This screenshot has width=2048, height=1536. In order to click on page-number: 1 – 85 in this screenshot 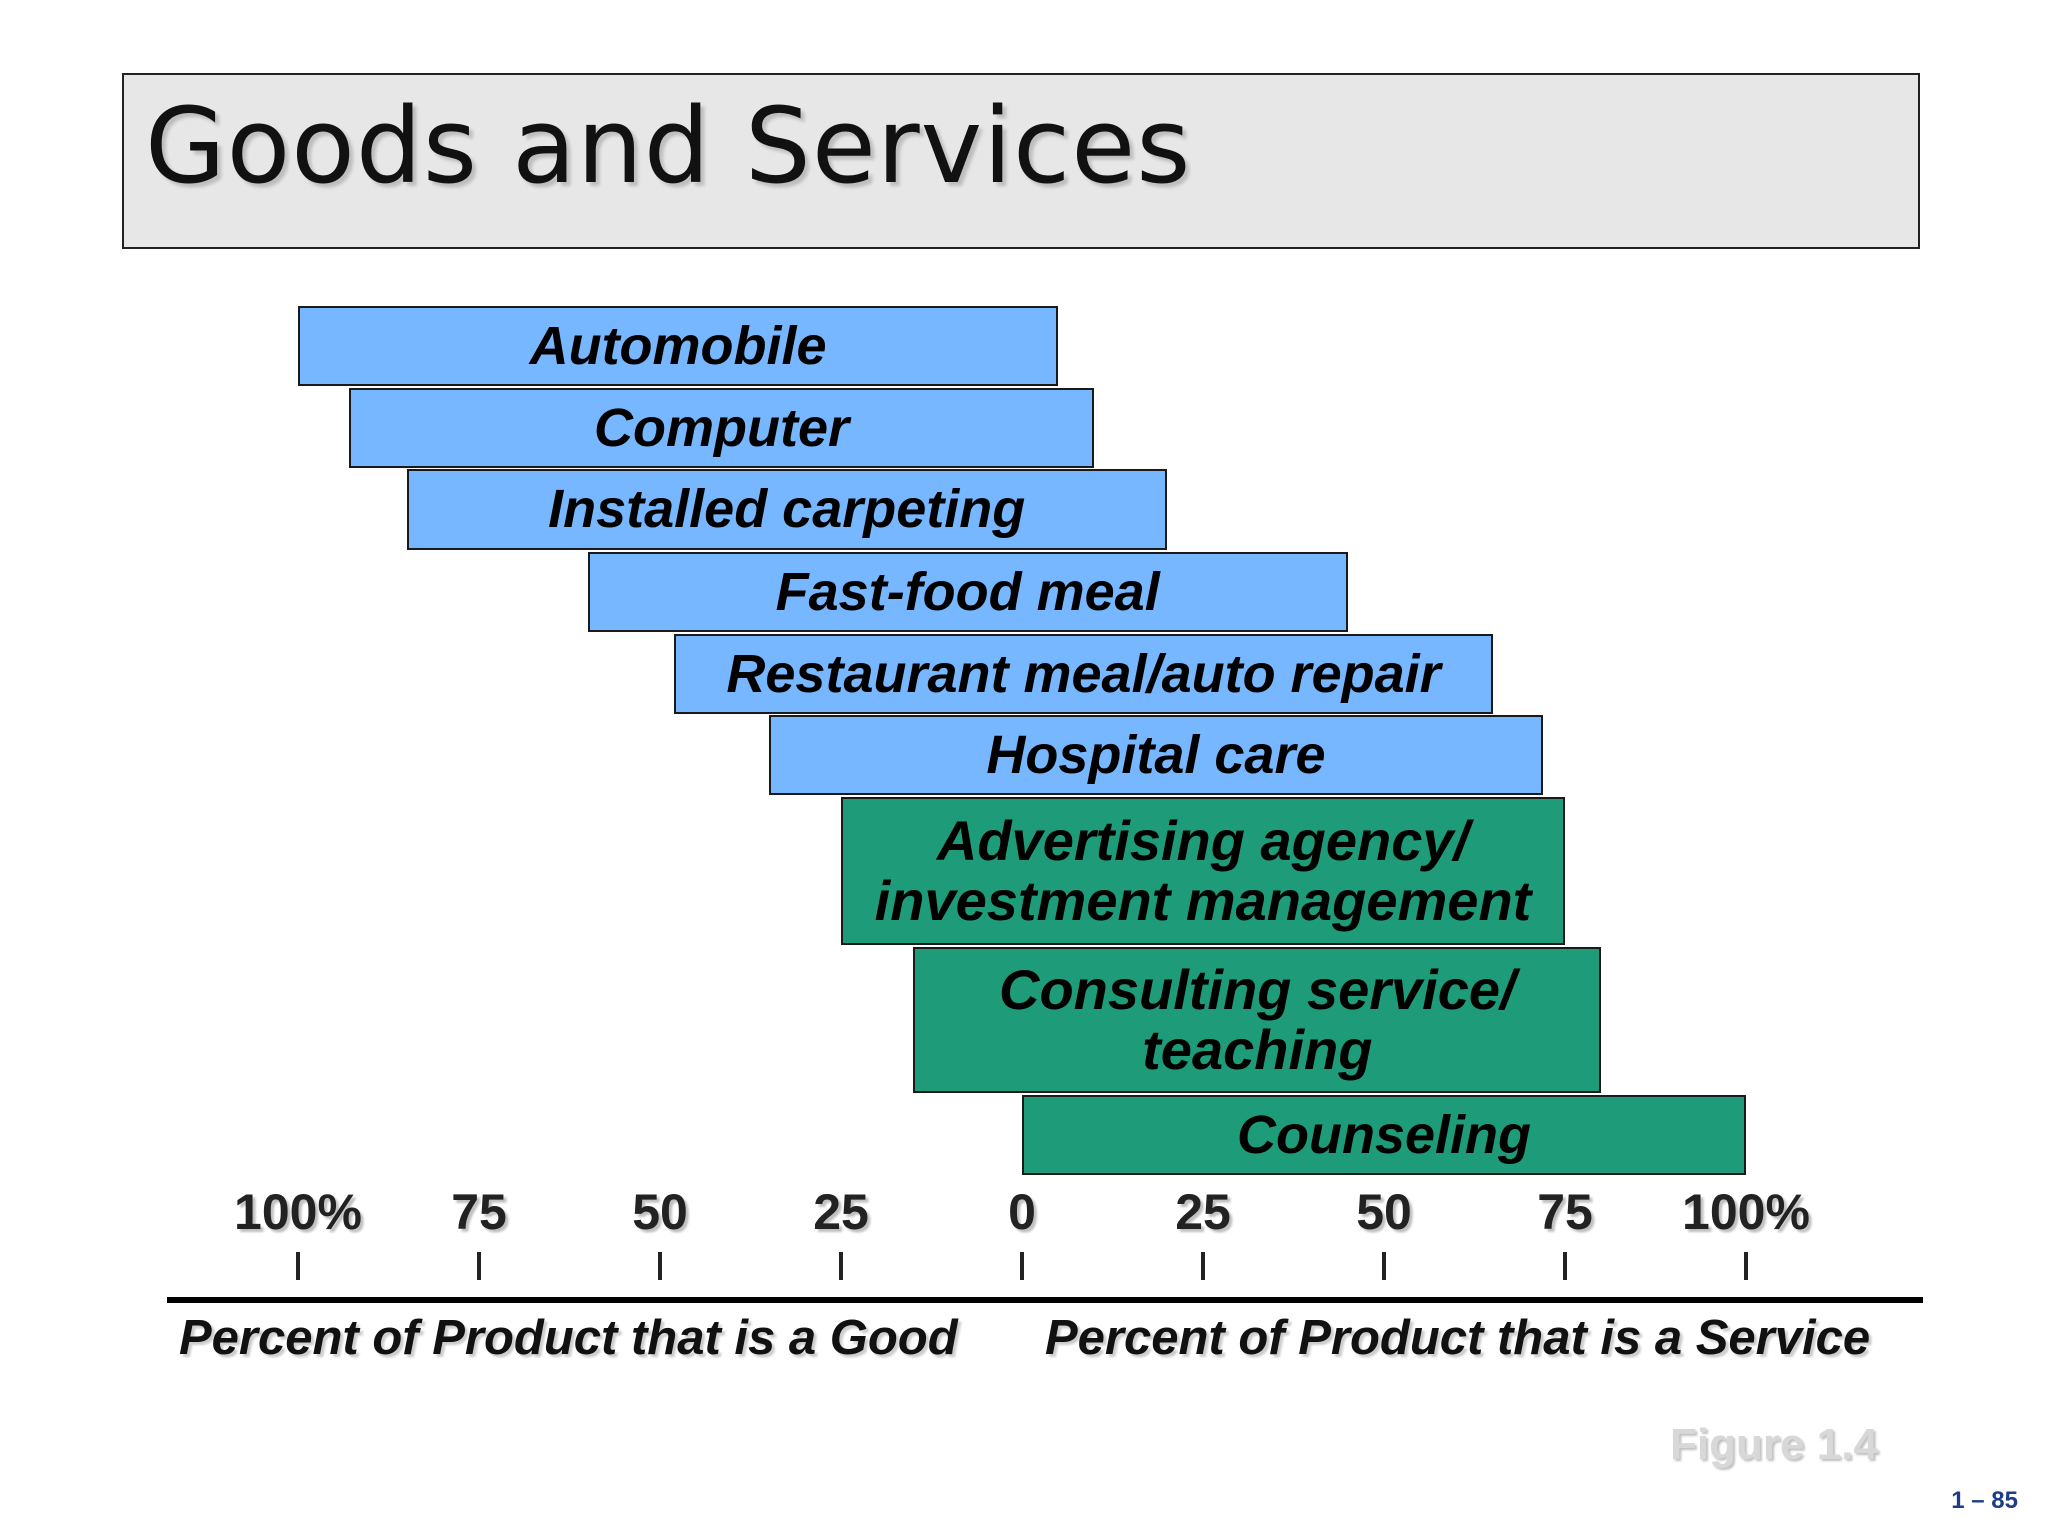, I will do `click(1984, 1500)`.